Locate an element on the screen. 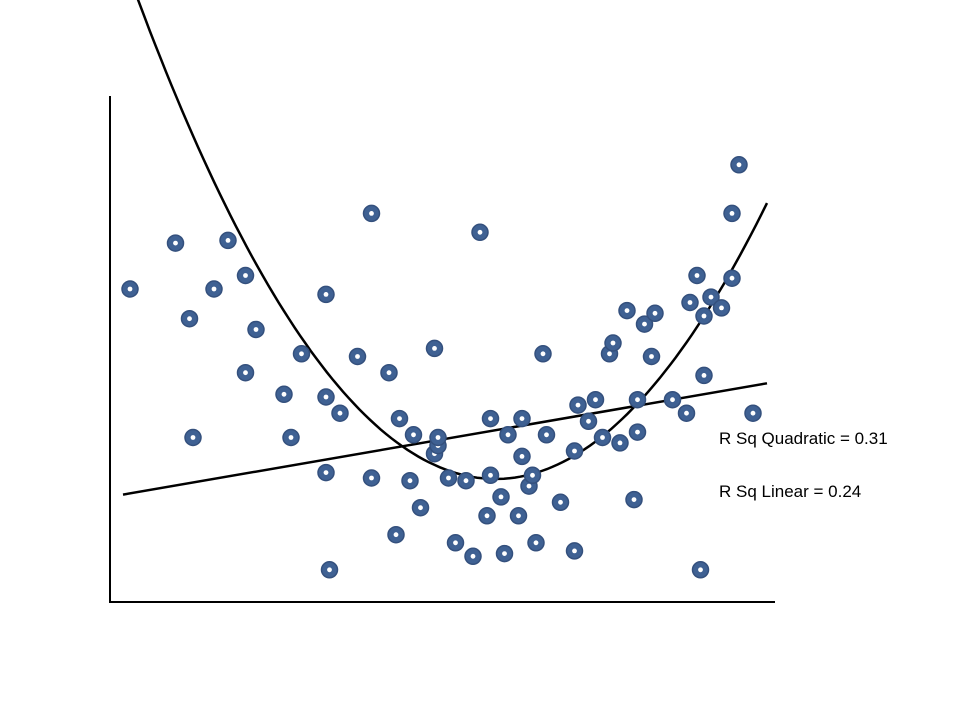  r-squared-quadratic-label: R Sq Quadratic = 0.31 is located at coordinates (803, 438).